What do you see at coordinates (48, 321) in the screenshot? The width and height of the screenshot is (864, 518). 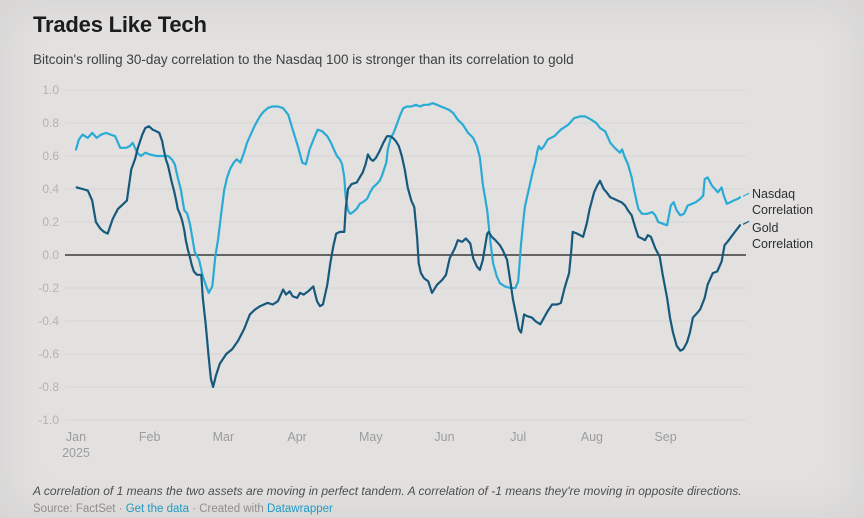 I see `y-tick-label: -0.4` at bounding box center [48, 321].